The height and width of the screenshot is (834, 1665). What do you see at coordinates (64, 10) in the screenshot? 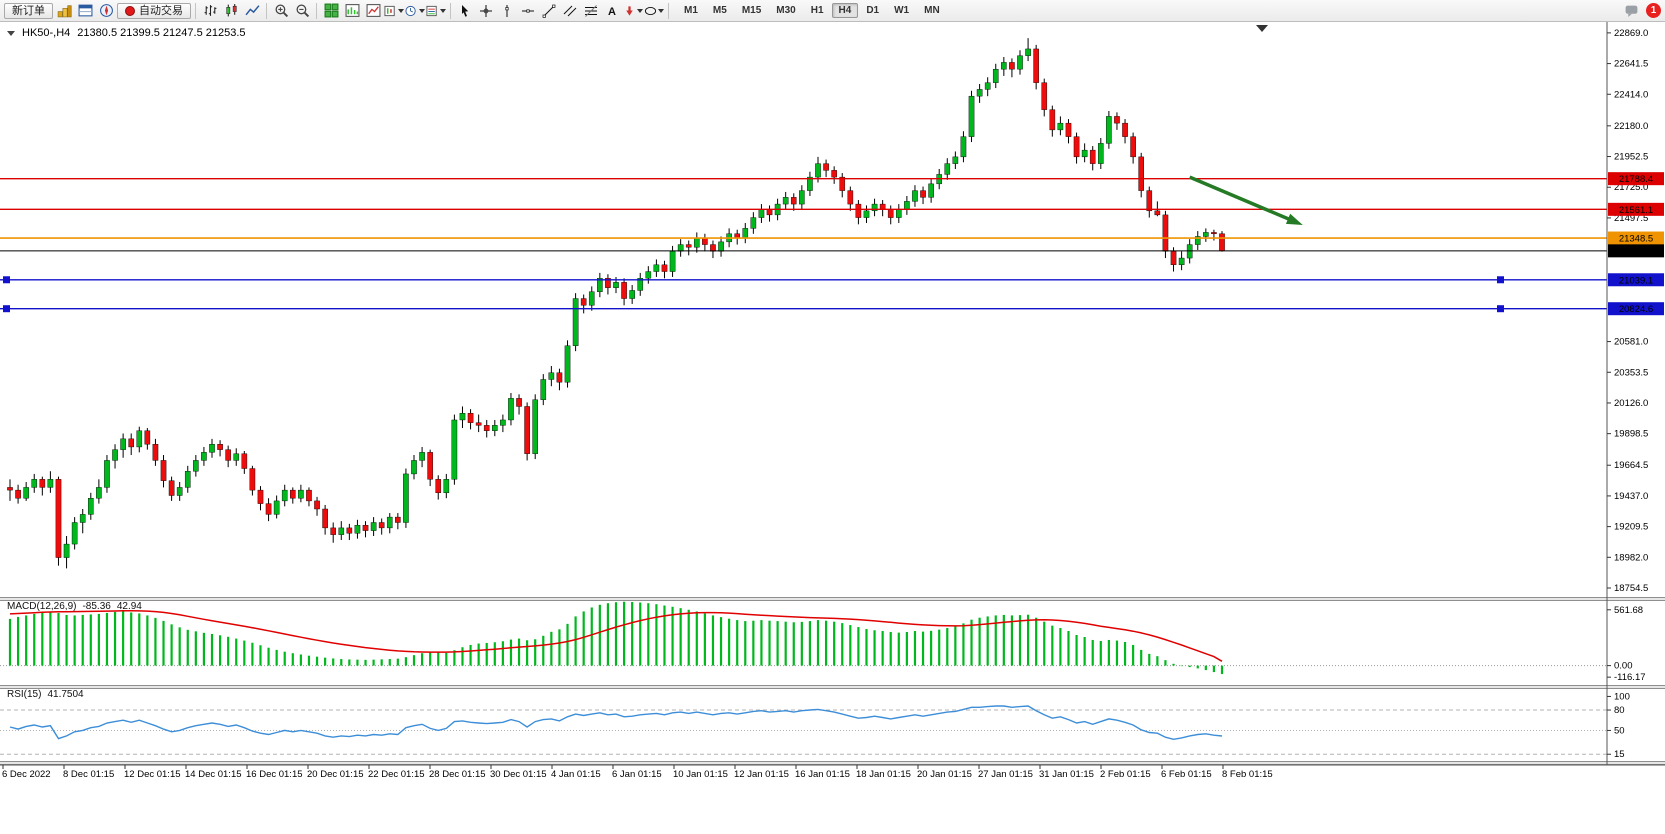
I see `market-watch-icon` at bounding box center [64, 10].